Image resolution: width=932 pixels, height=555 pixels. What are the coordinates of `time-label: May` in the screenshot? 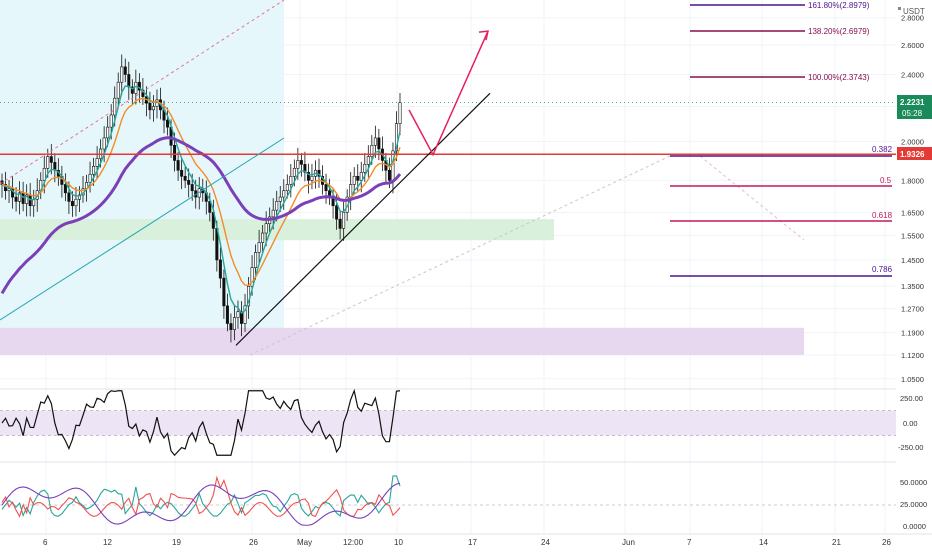 It's located at (304, 542).